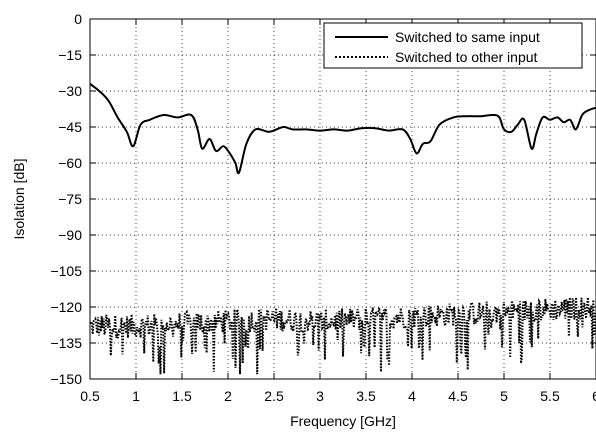  I want to click on y-tick-label: −120, so click(66, 307).